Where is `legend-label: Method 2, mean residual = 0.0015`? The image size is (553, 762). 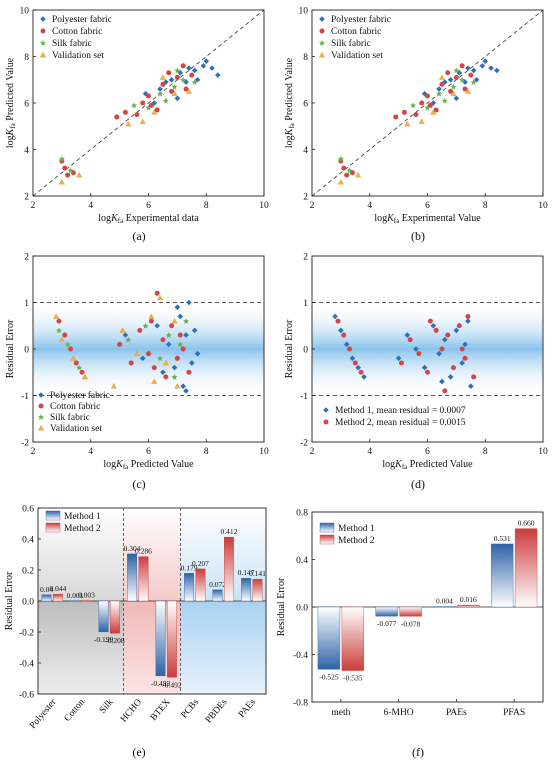
legend-label: Method 2, mean residual = 0.0015 is located at coordinates (400, 423).